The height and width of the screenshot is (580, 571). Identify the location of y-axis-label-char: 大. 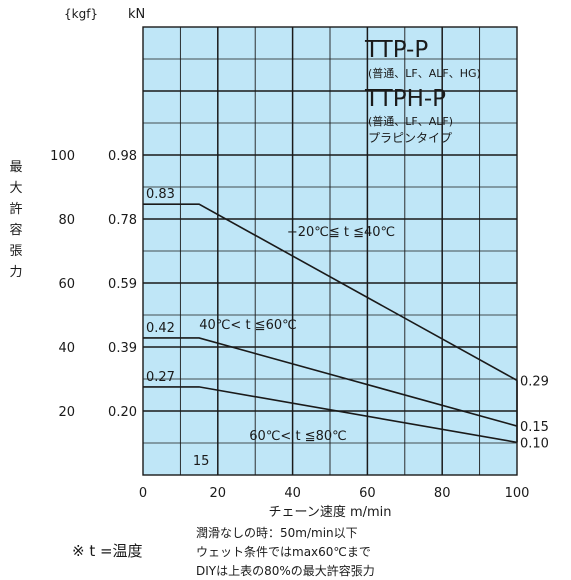
(15, 188).